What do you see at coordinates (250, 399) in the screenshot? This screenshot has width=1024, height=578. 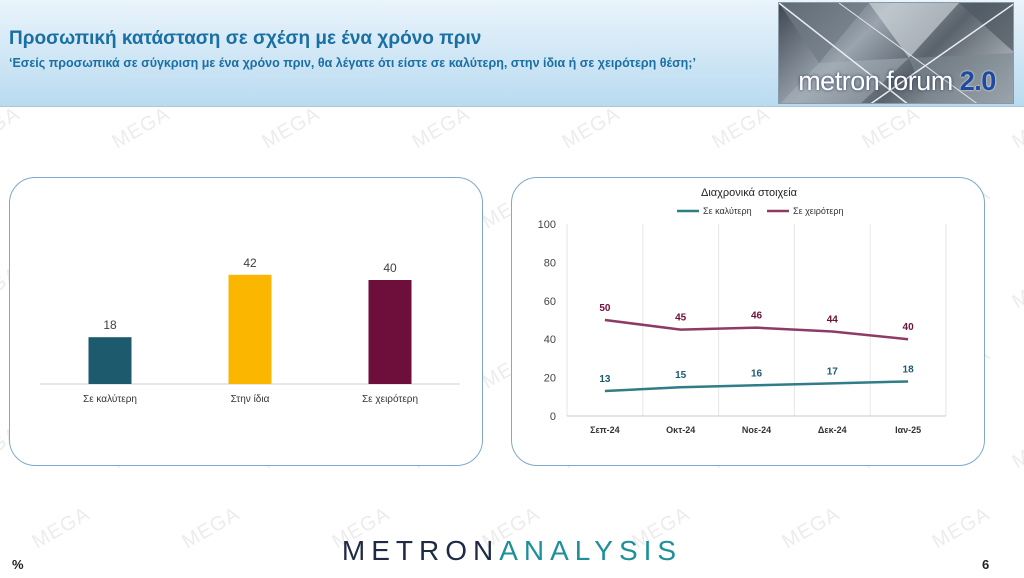 I see `bar-category-label: Στην ίδια` at bounding box center [250, 399].